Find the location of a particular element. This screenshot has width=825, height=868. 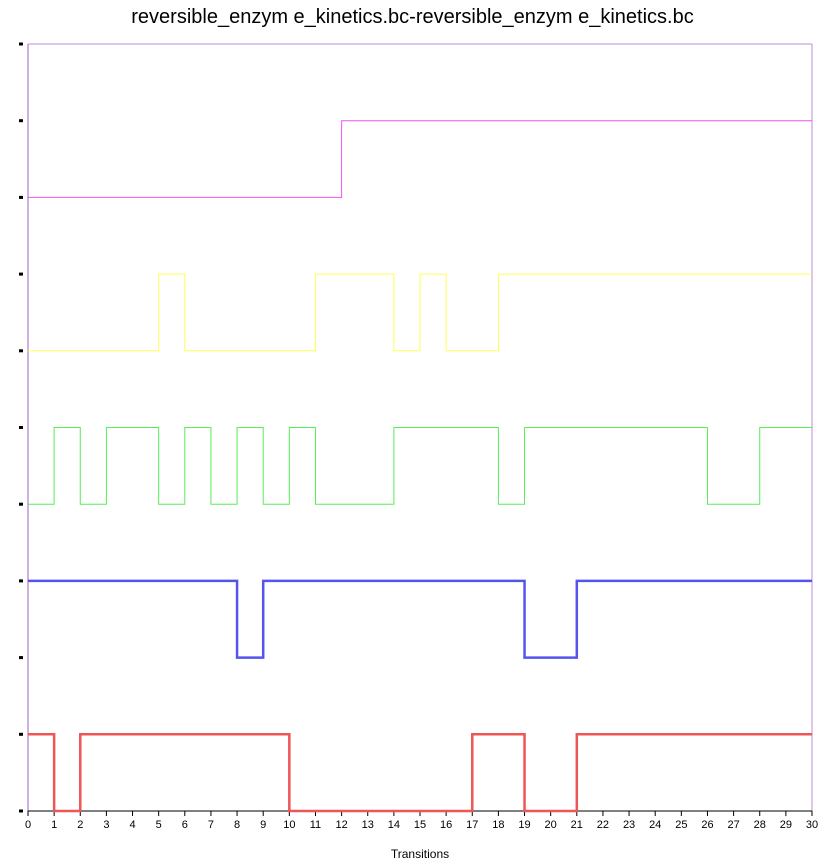

x-tick-label: 11 is located at coordinates (315, 825).